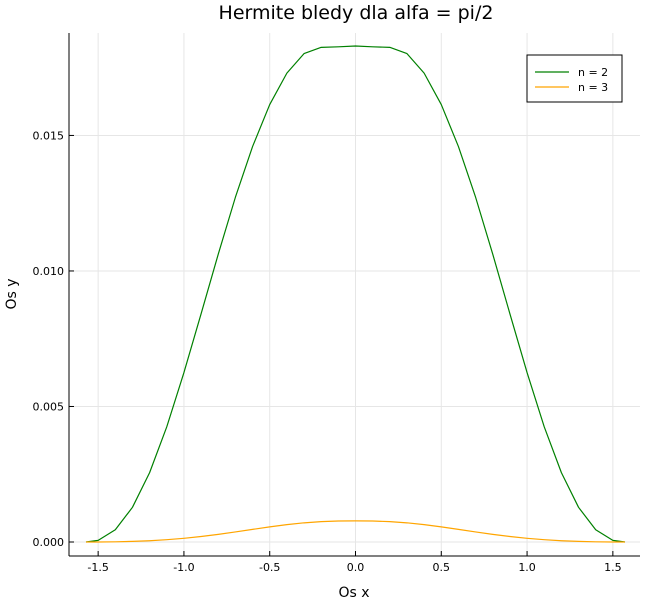  Describe the element at coordinates (269, 567) in the screenshot. I see `x-tick-label: -0.5` at that location.